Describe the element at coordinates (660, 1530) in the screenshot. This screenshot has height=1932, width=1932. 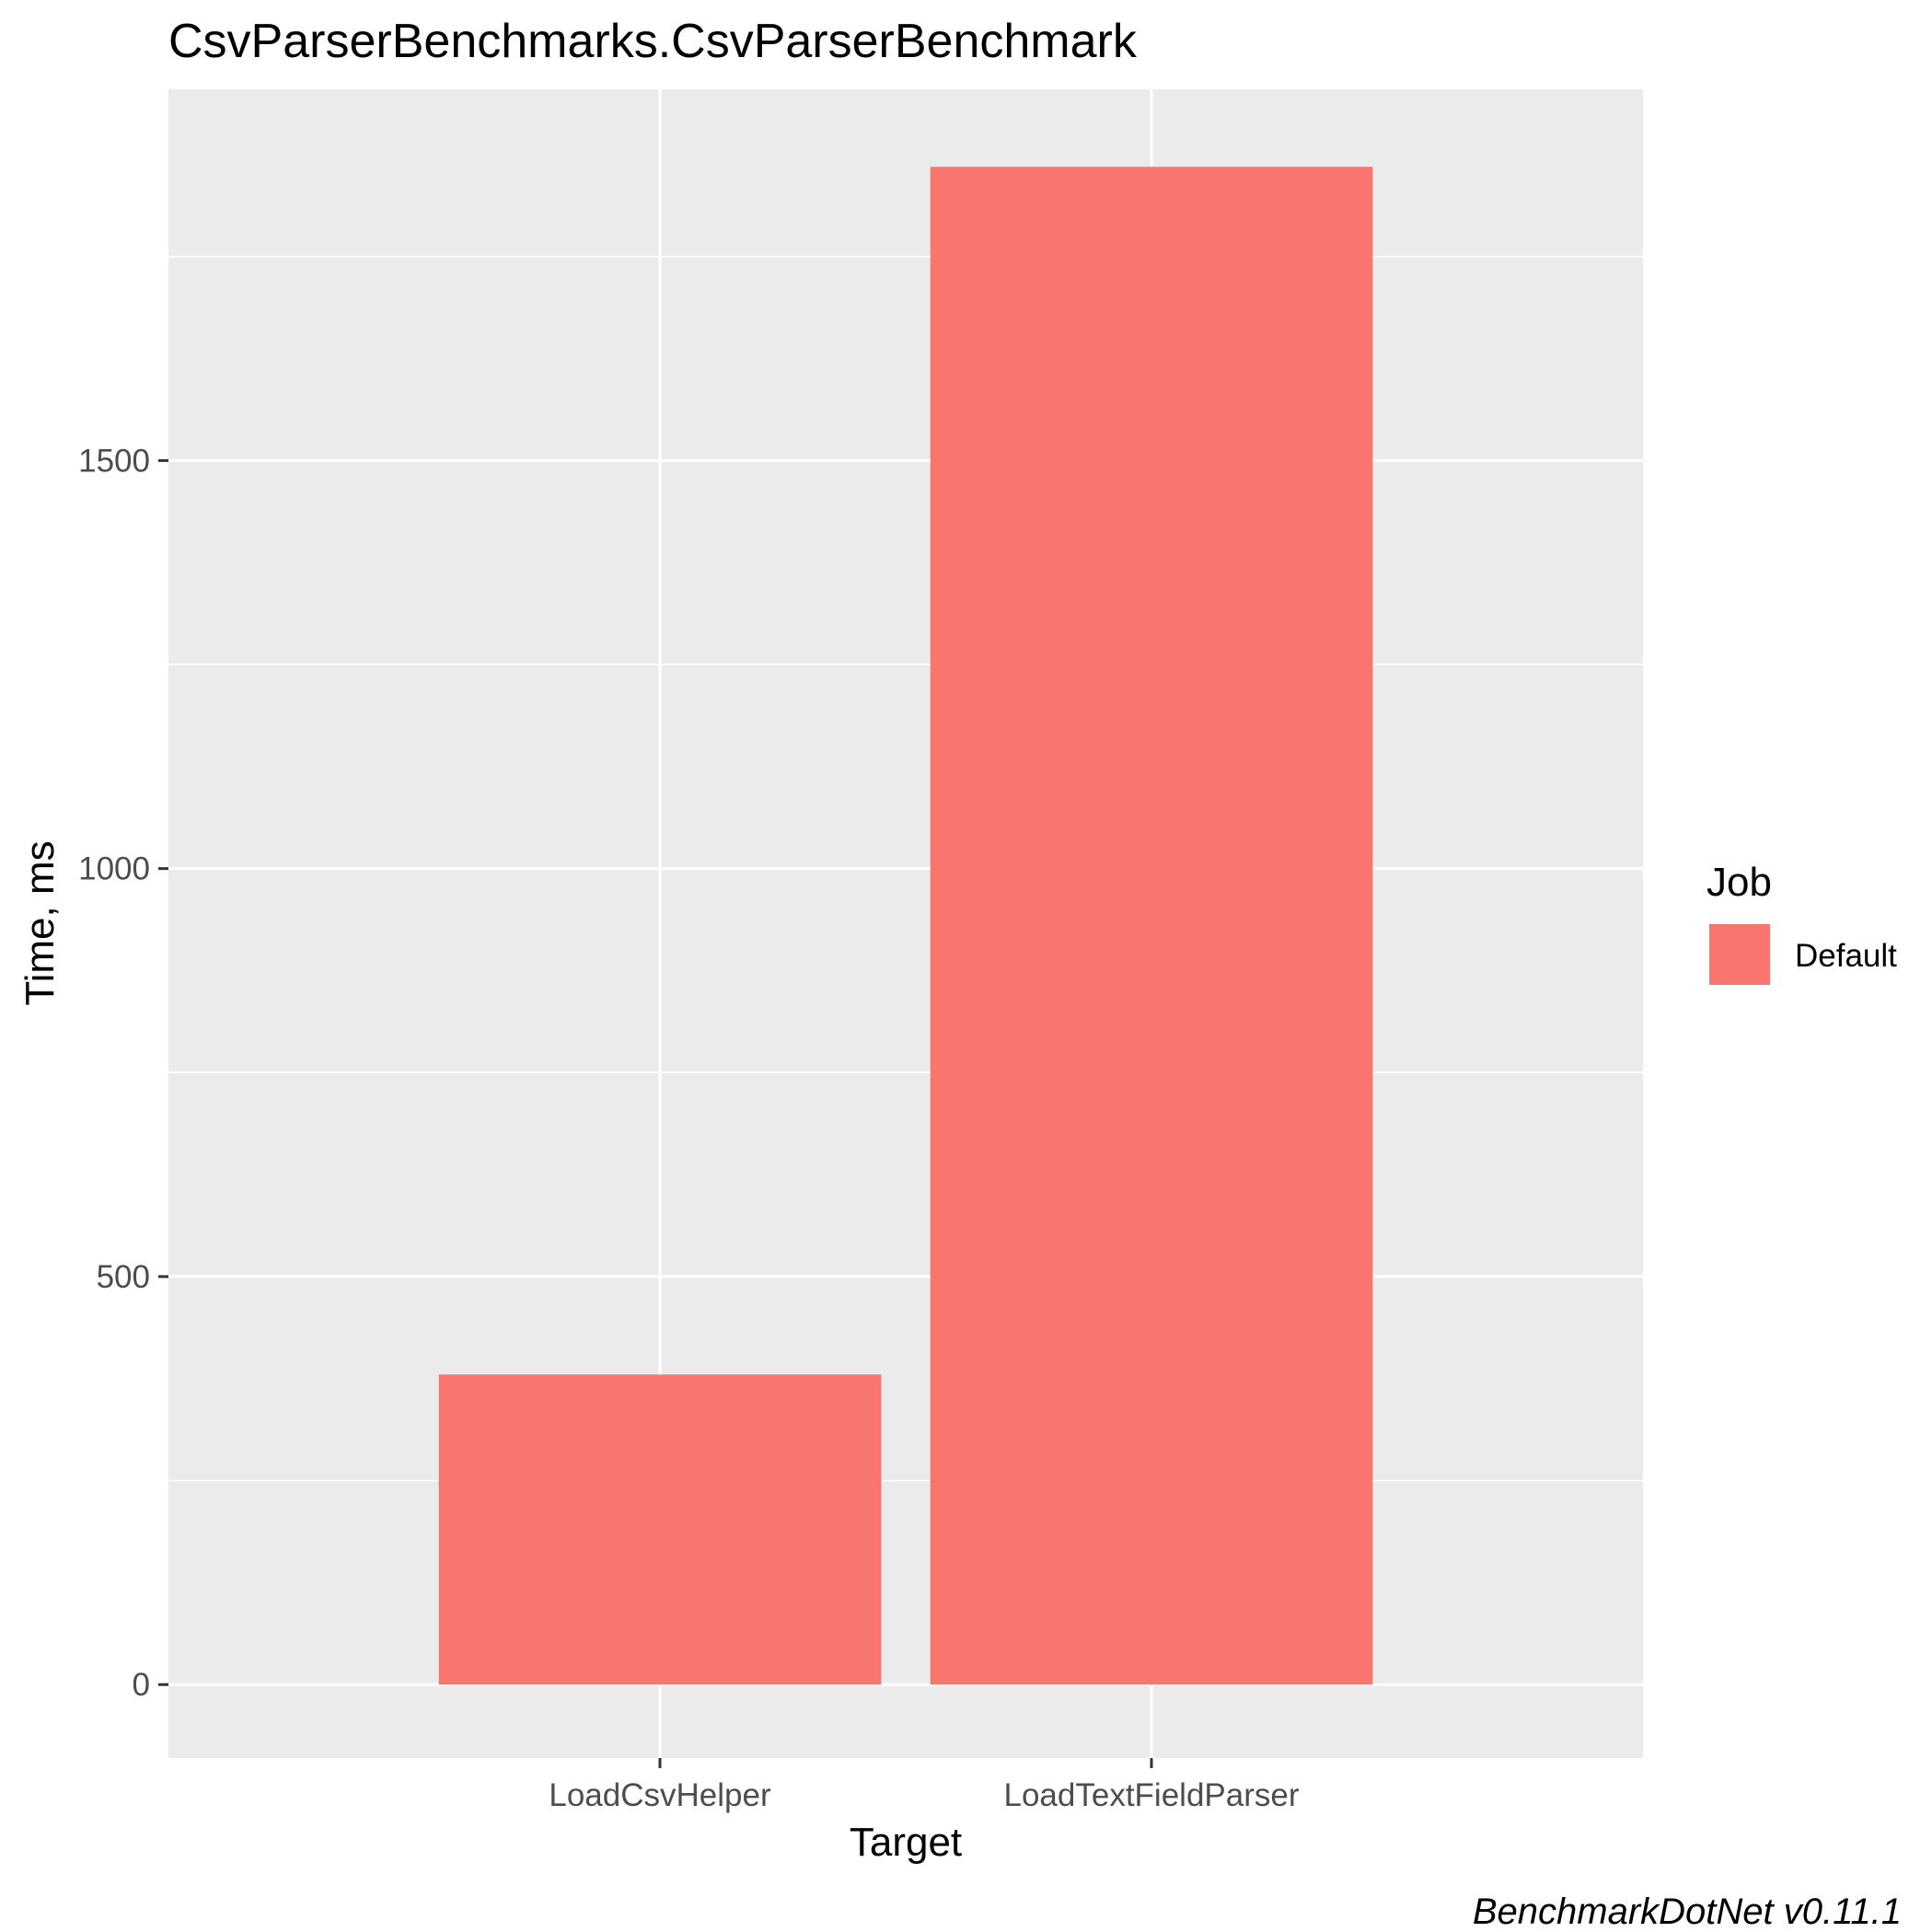
I see `bar-LoadCsvHelper` at that location.